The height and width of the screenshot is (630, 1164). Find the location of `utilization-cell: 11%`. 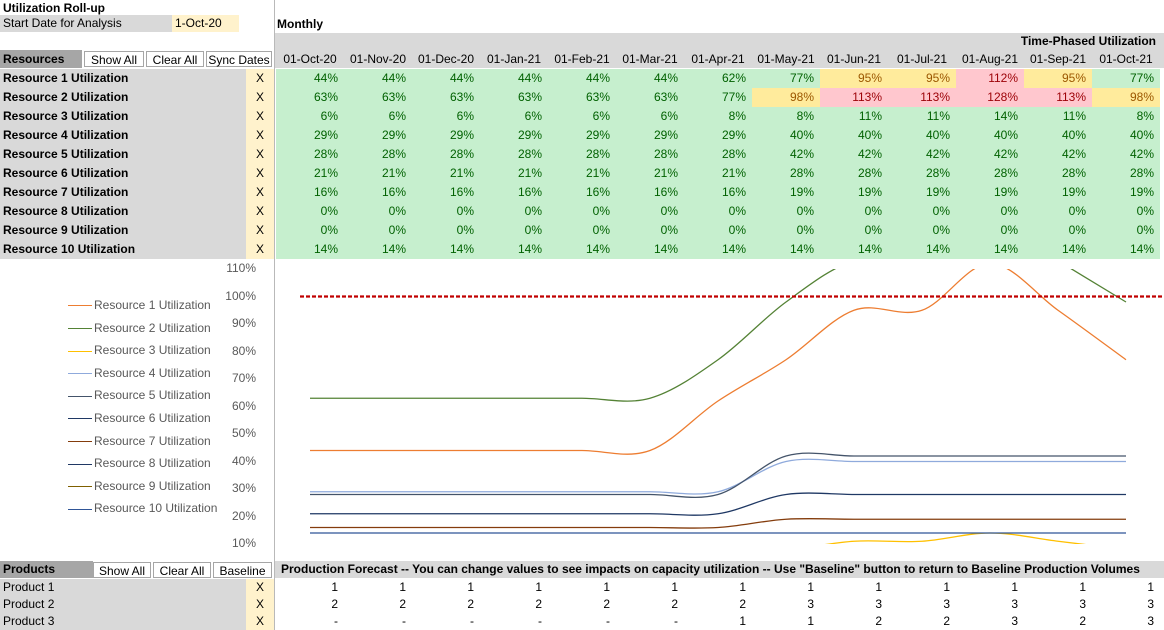

utilization-cell: 11% is located at coordinates (922, 116).